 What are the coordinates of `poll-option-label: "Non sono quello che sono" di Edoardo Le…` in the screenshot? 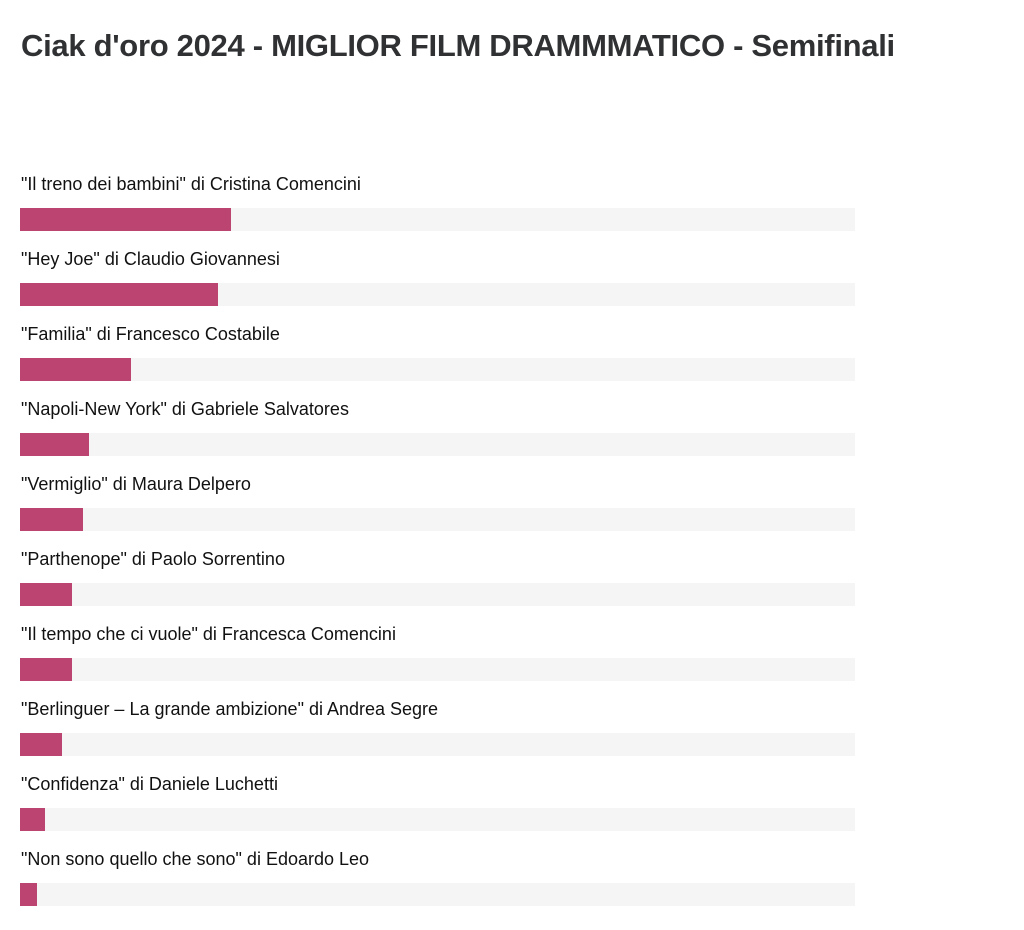 It's located at (195, 859).